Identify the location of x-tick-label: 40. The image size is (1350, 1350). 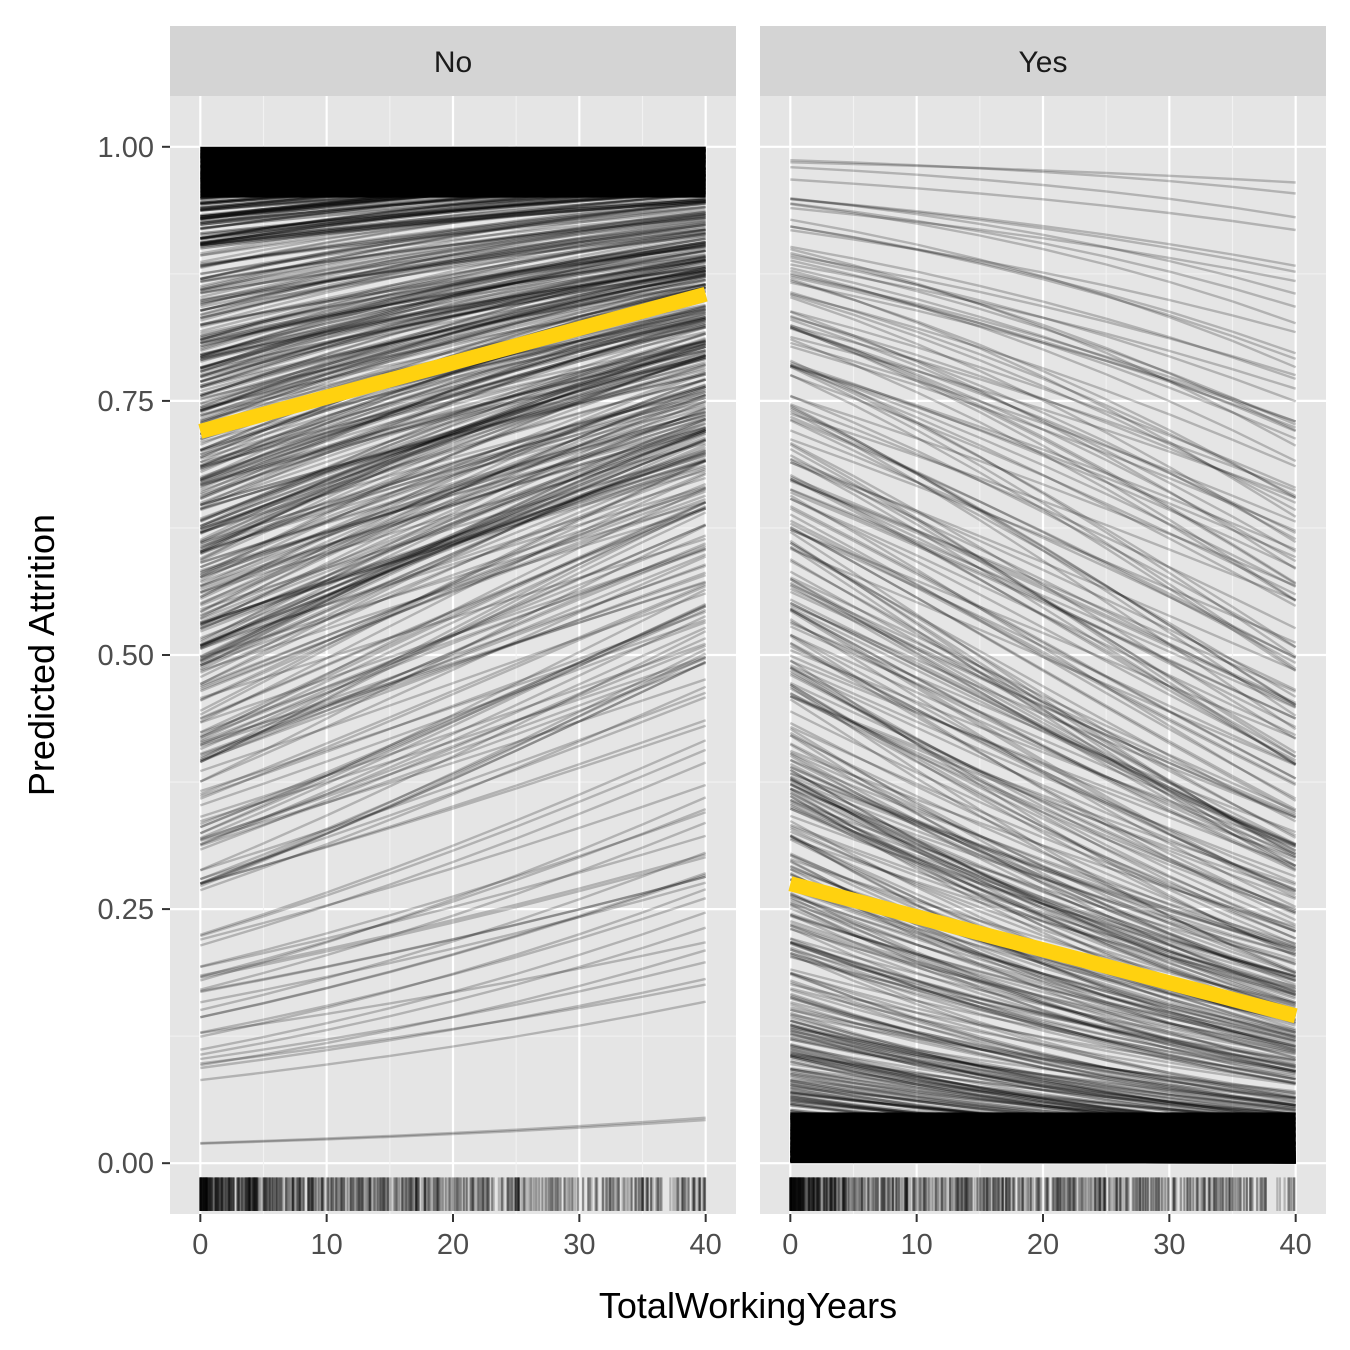
(1296, 1245).